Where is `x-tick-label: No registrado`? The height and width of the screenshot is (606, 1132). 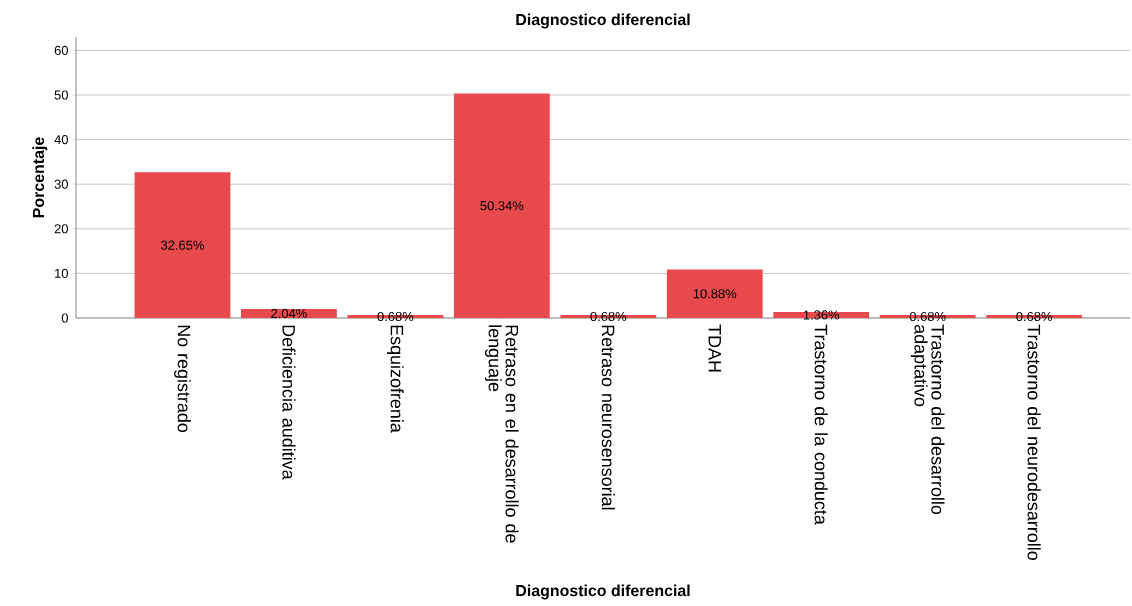
x-tick-label: No registrado is located at coordinates (182, 379).